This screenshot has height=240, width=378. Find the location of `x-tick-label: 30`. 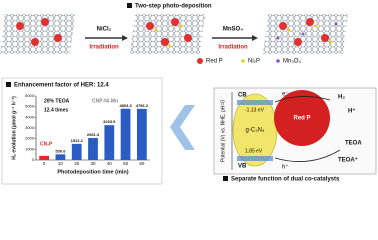

x-tick-label: 30 is located at coordinates (93, 163).